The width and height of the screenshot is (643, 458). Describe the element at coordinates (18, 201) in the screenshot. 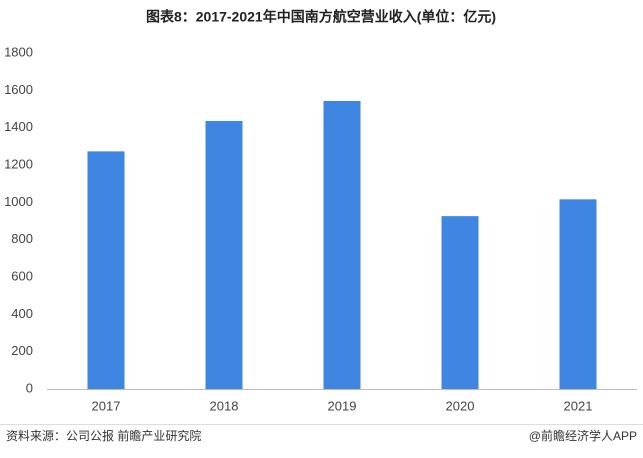

I see `y-tick-label: 1000` at that location.